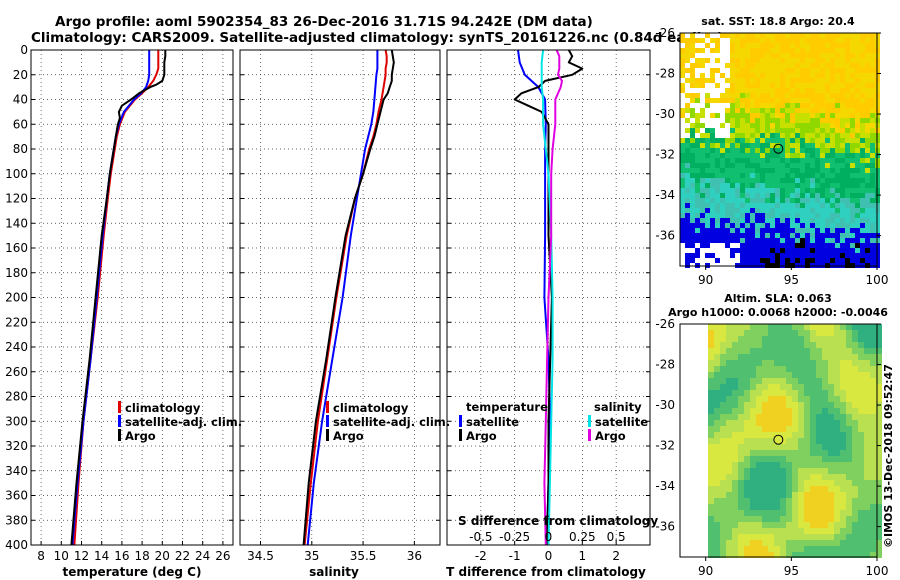 This screenshot has width=900, height=580. What do you see at coordinates (547, 297) in the screenshot?
I see `series-line-salinity-satellite` at bounding box center [547, 297].